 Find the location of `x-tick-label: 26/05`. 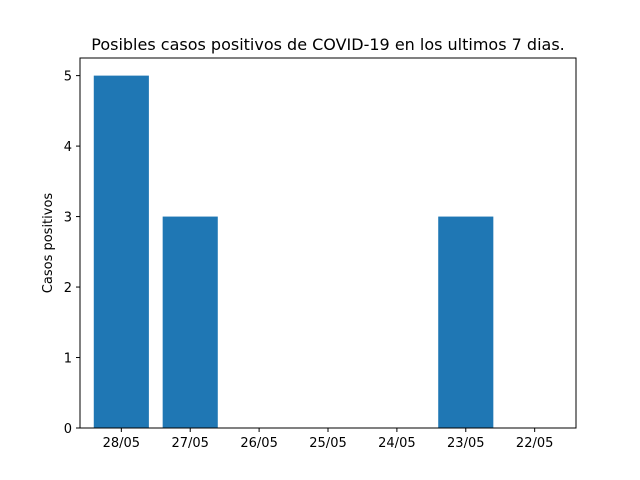

x-tick-label: 26/05 is located at coordinates (258, 443).